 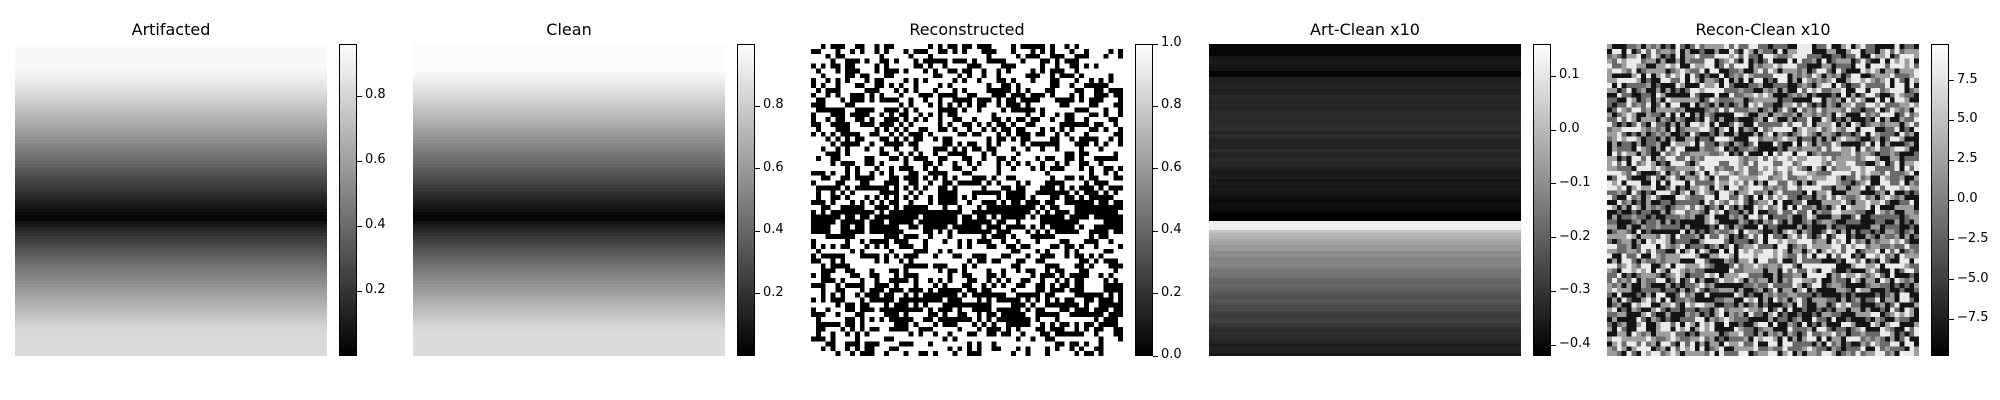 I want to click on panel-title: Recon-Clean x10, so click(x=1763, y=29).